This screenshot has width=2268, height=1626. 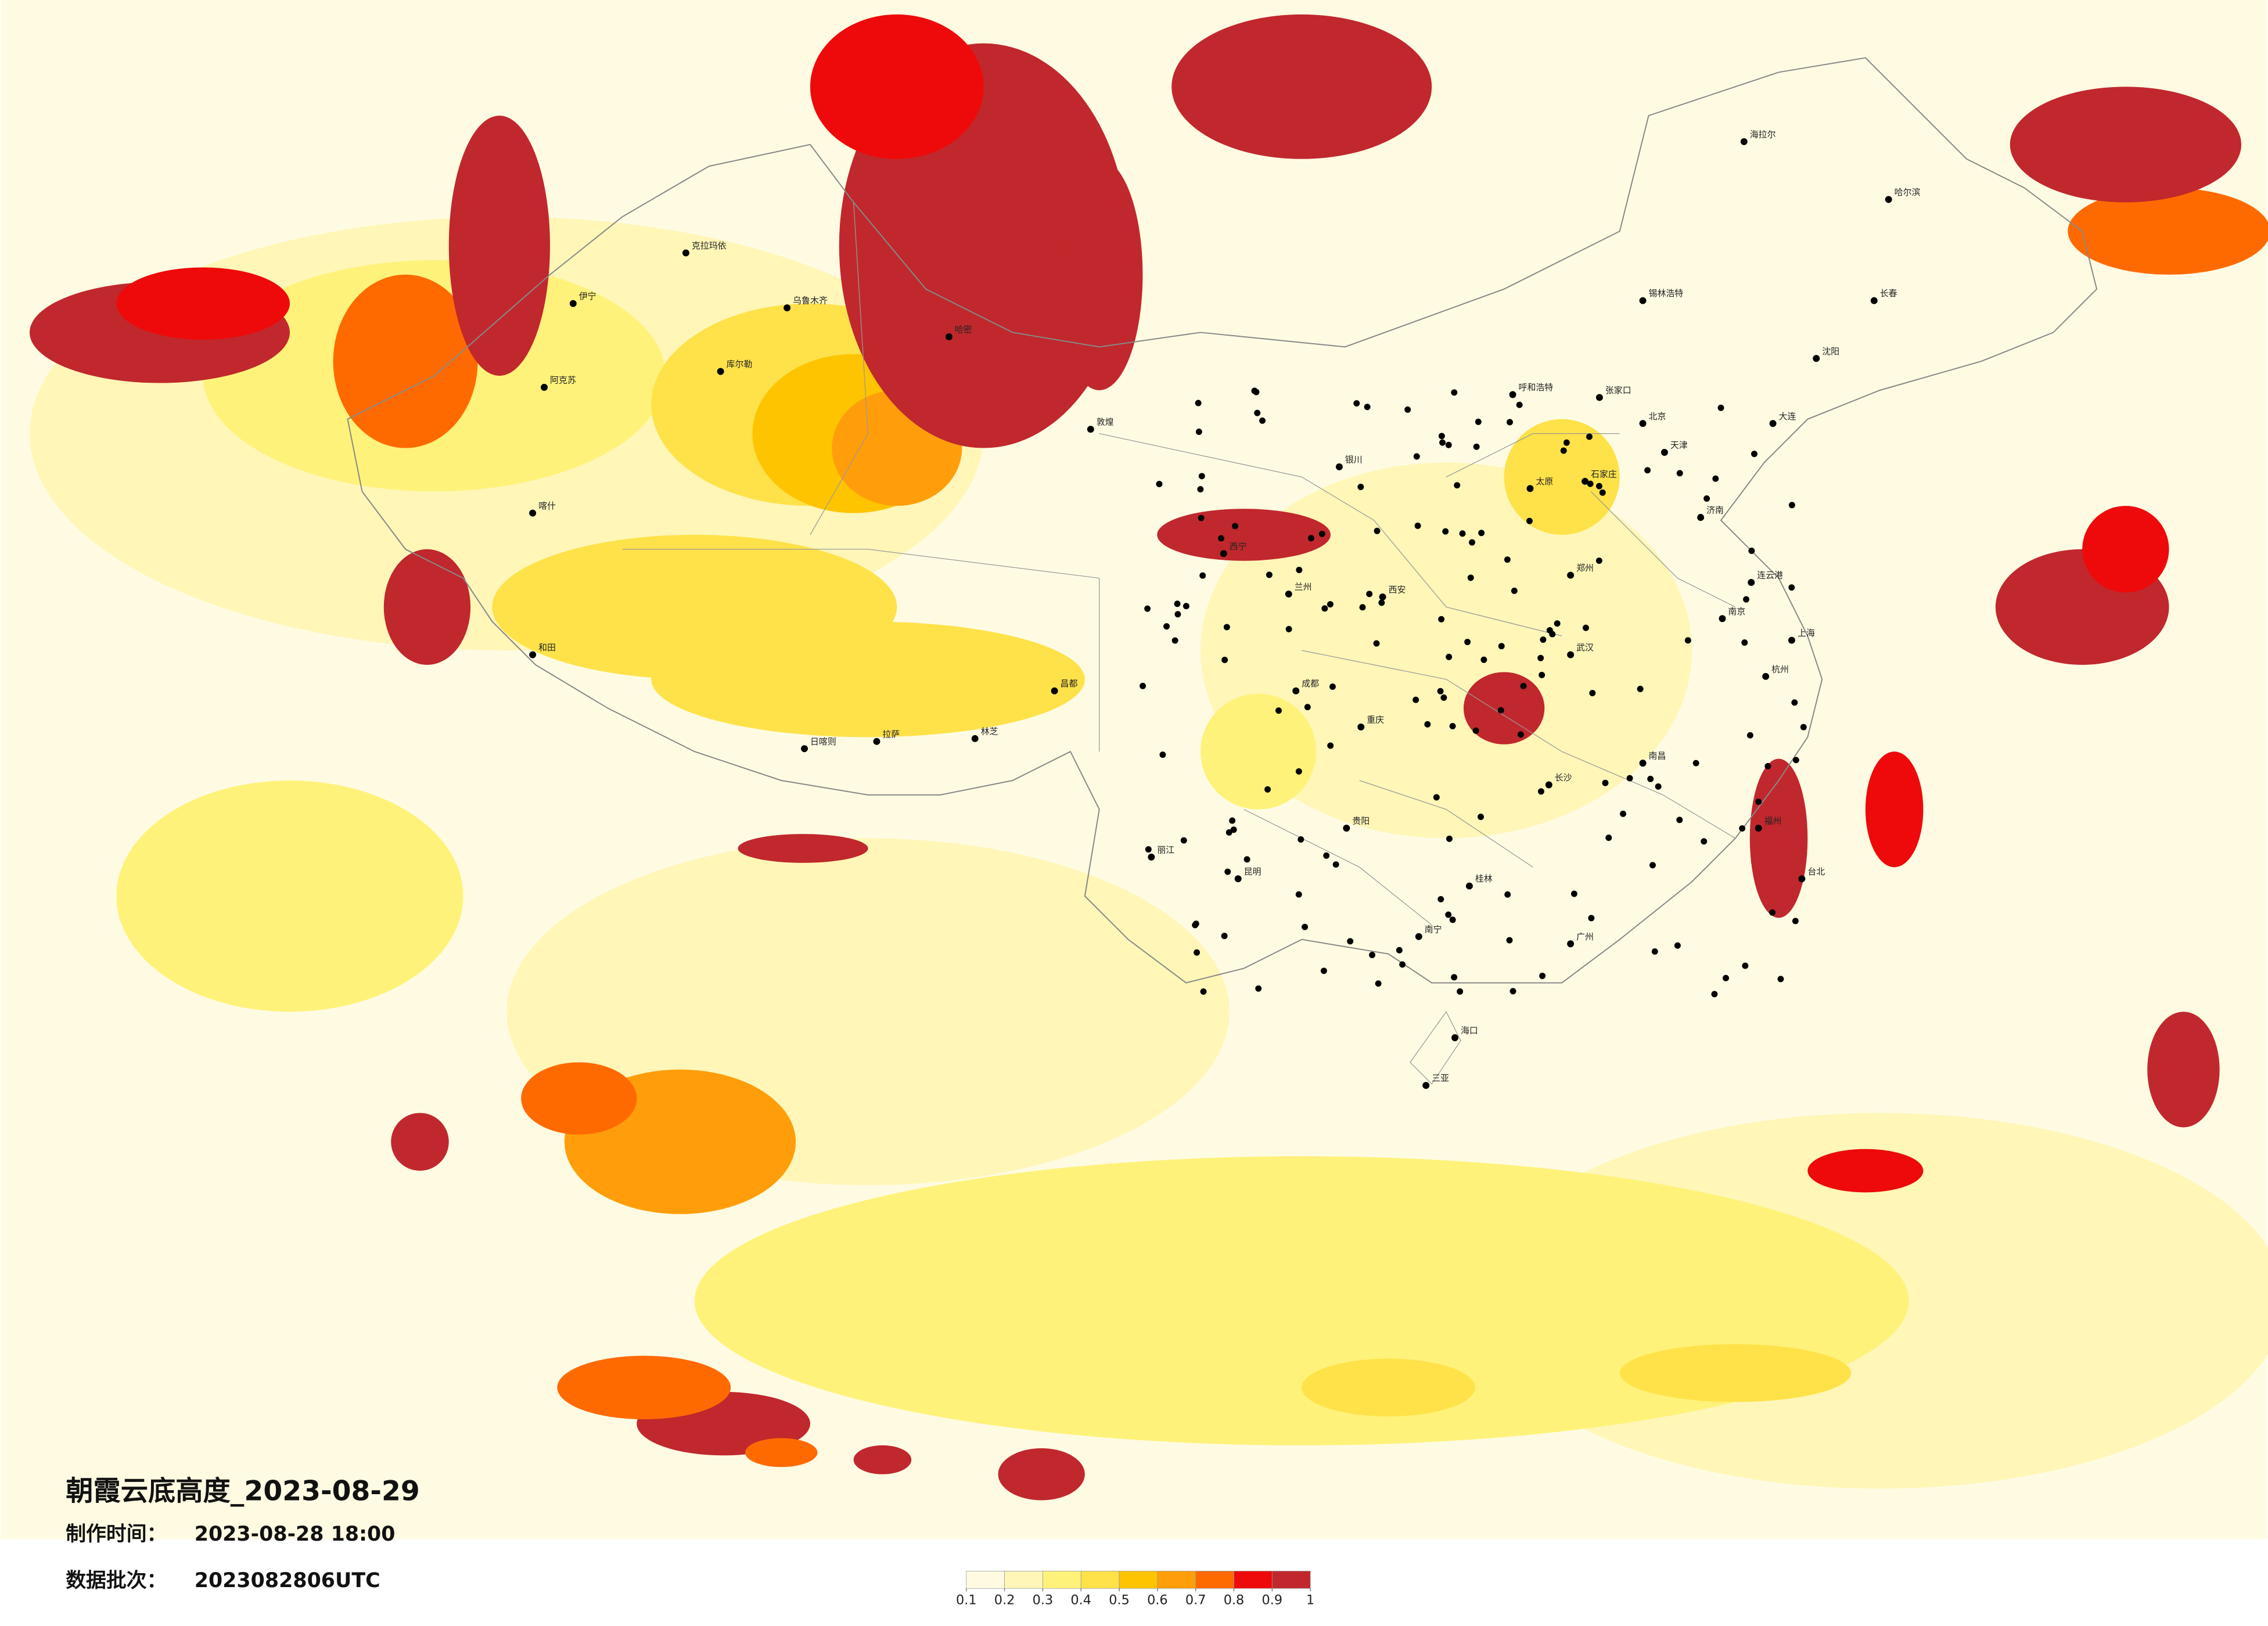 What do you see at coordinates (823, 742) in the screenshot?
I see `city-label: 日喀则` at bounding box center [823, 742].